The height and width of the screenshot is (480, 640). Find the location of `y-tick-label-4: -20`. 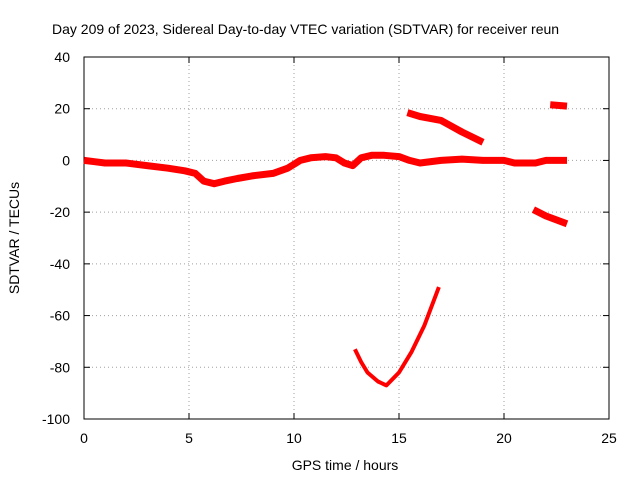

y-tick-label-4: -20 is located at coordinates (60, 212).